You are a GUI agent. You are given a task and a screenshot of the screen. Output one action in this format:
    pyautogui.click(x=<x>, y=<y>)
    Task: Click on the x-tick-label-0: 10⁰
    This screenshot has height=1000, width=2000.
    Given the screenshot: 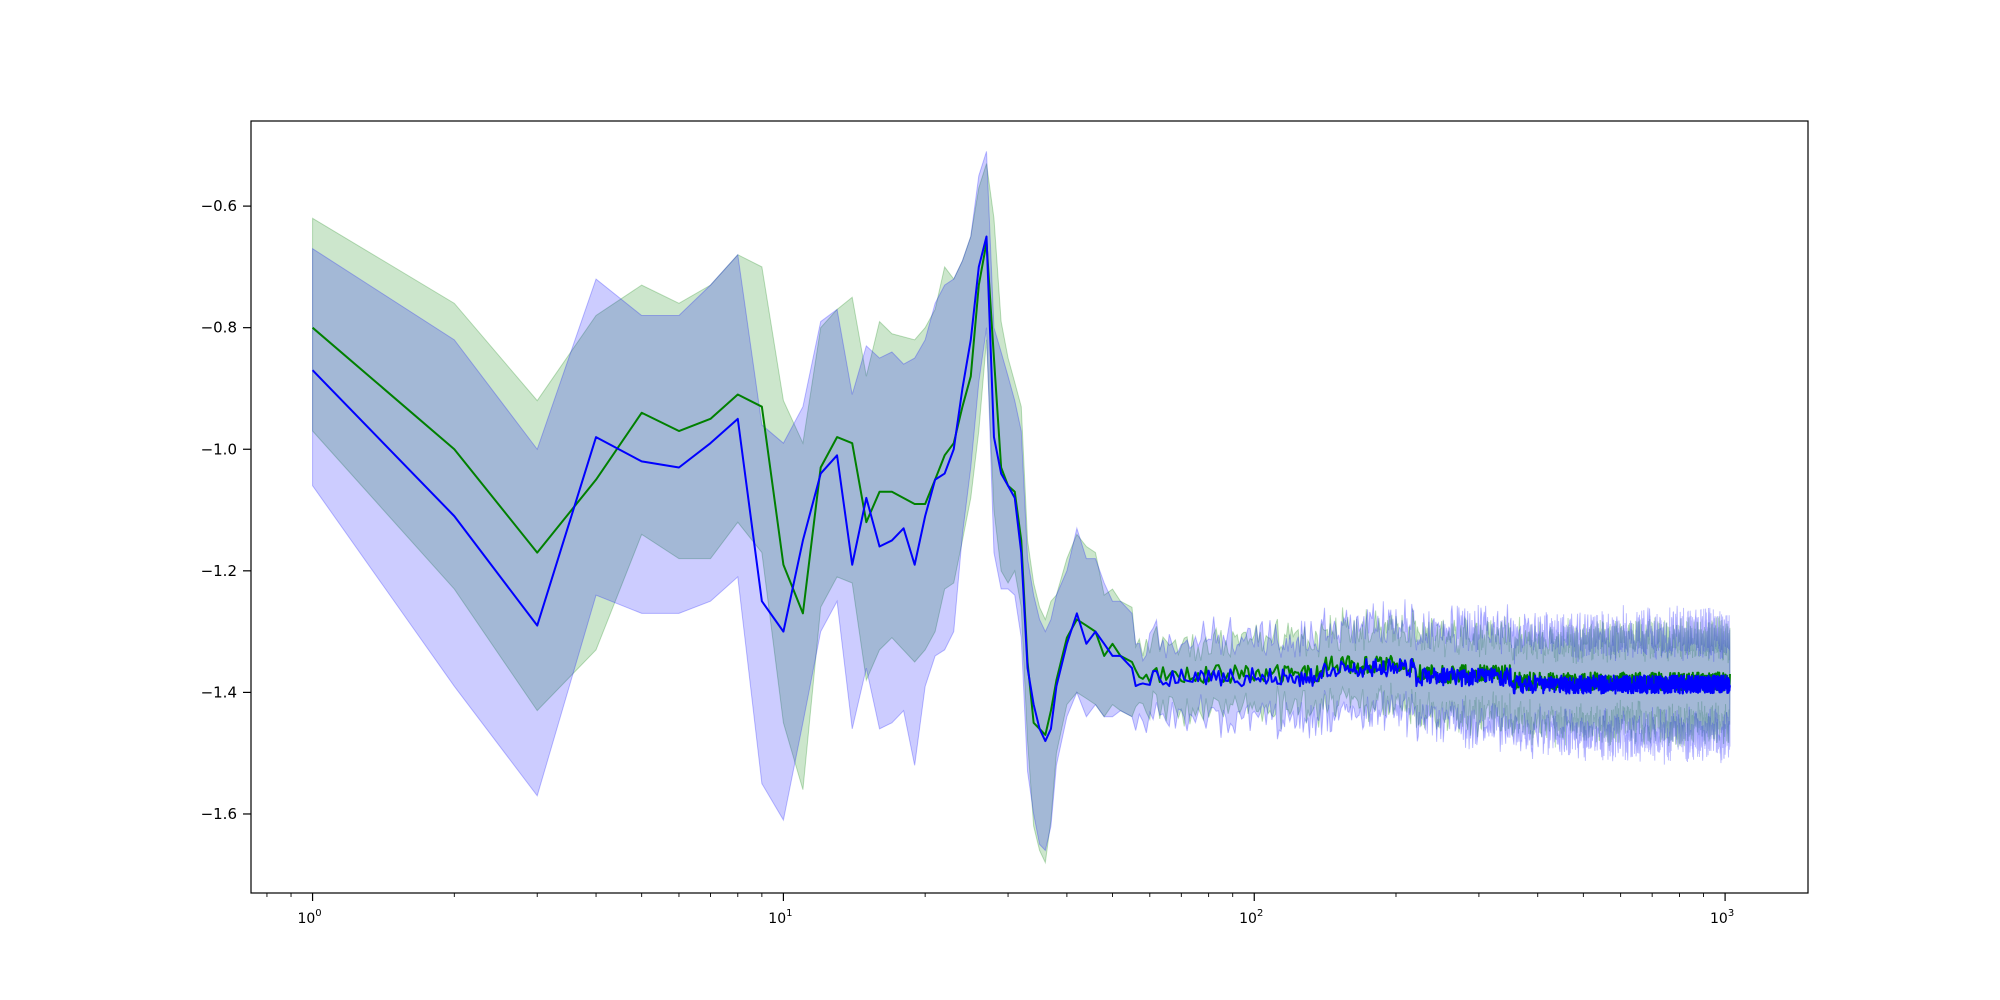 What is the action you would take?
    pyautogui.click(x=309, y=917)
    